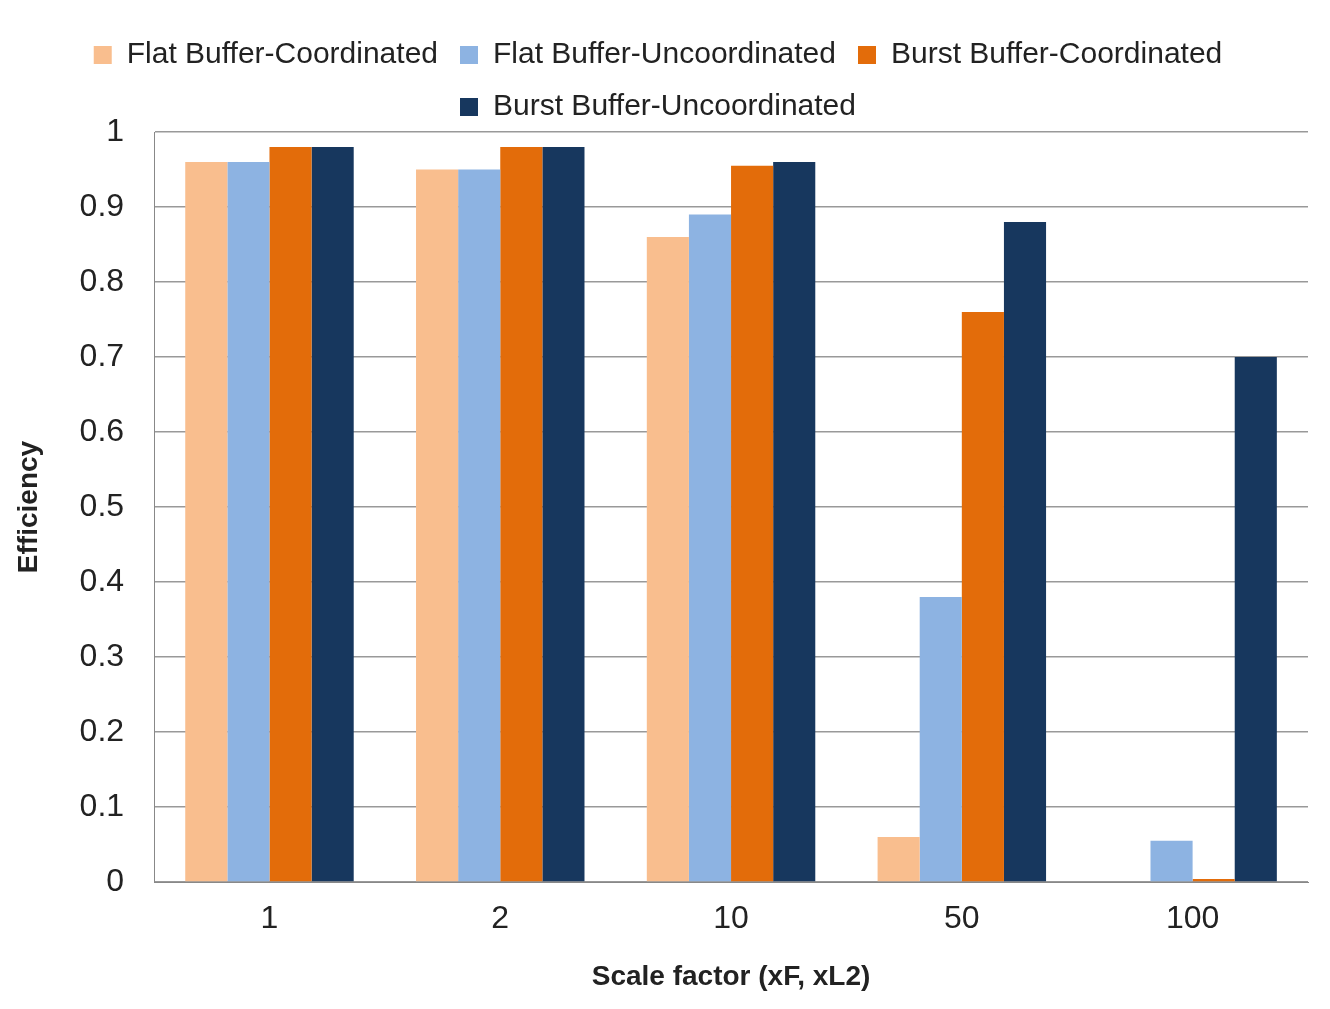 The height and width of the screenshot is (1009, 1330). What do you see at coordinates (282, 53) in the screenshot?
I see `legend-label: Flat Buffer-Coordinated` at bounding box center [282, 53].